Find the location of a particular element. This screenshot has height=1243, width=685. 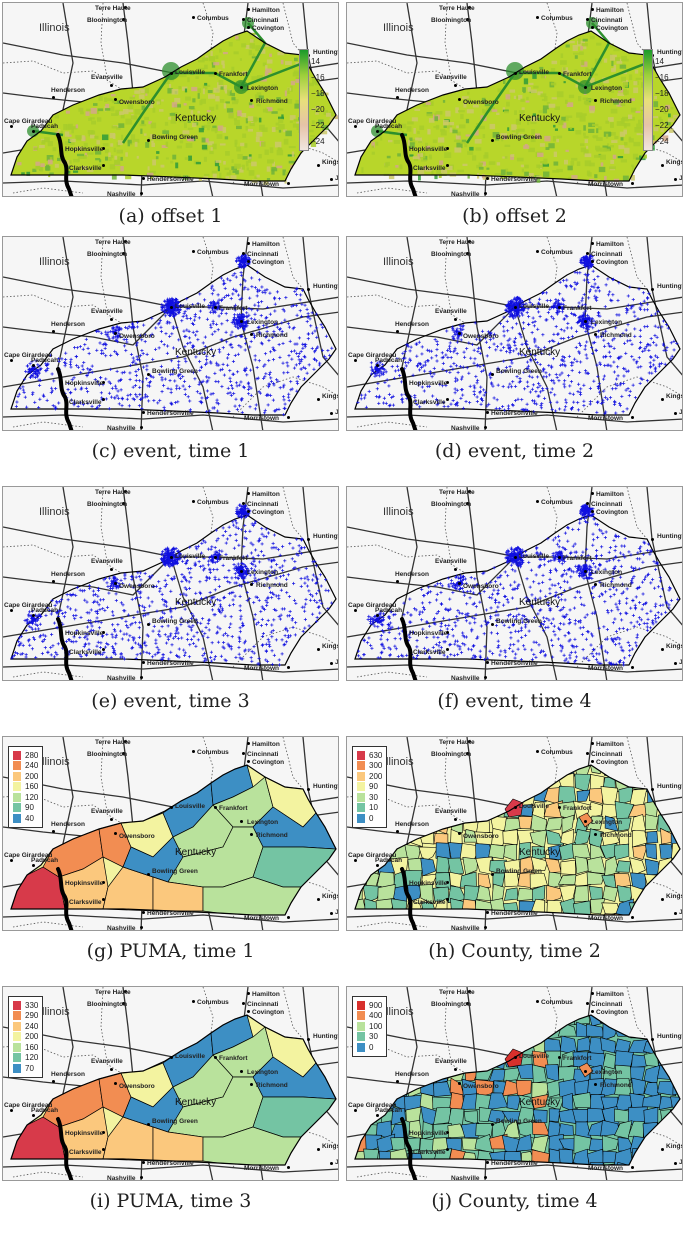

city-label: Morristown is located at coordinates (606, 1168).